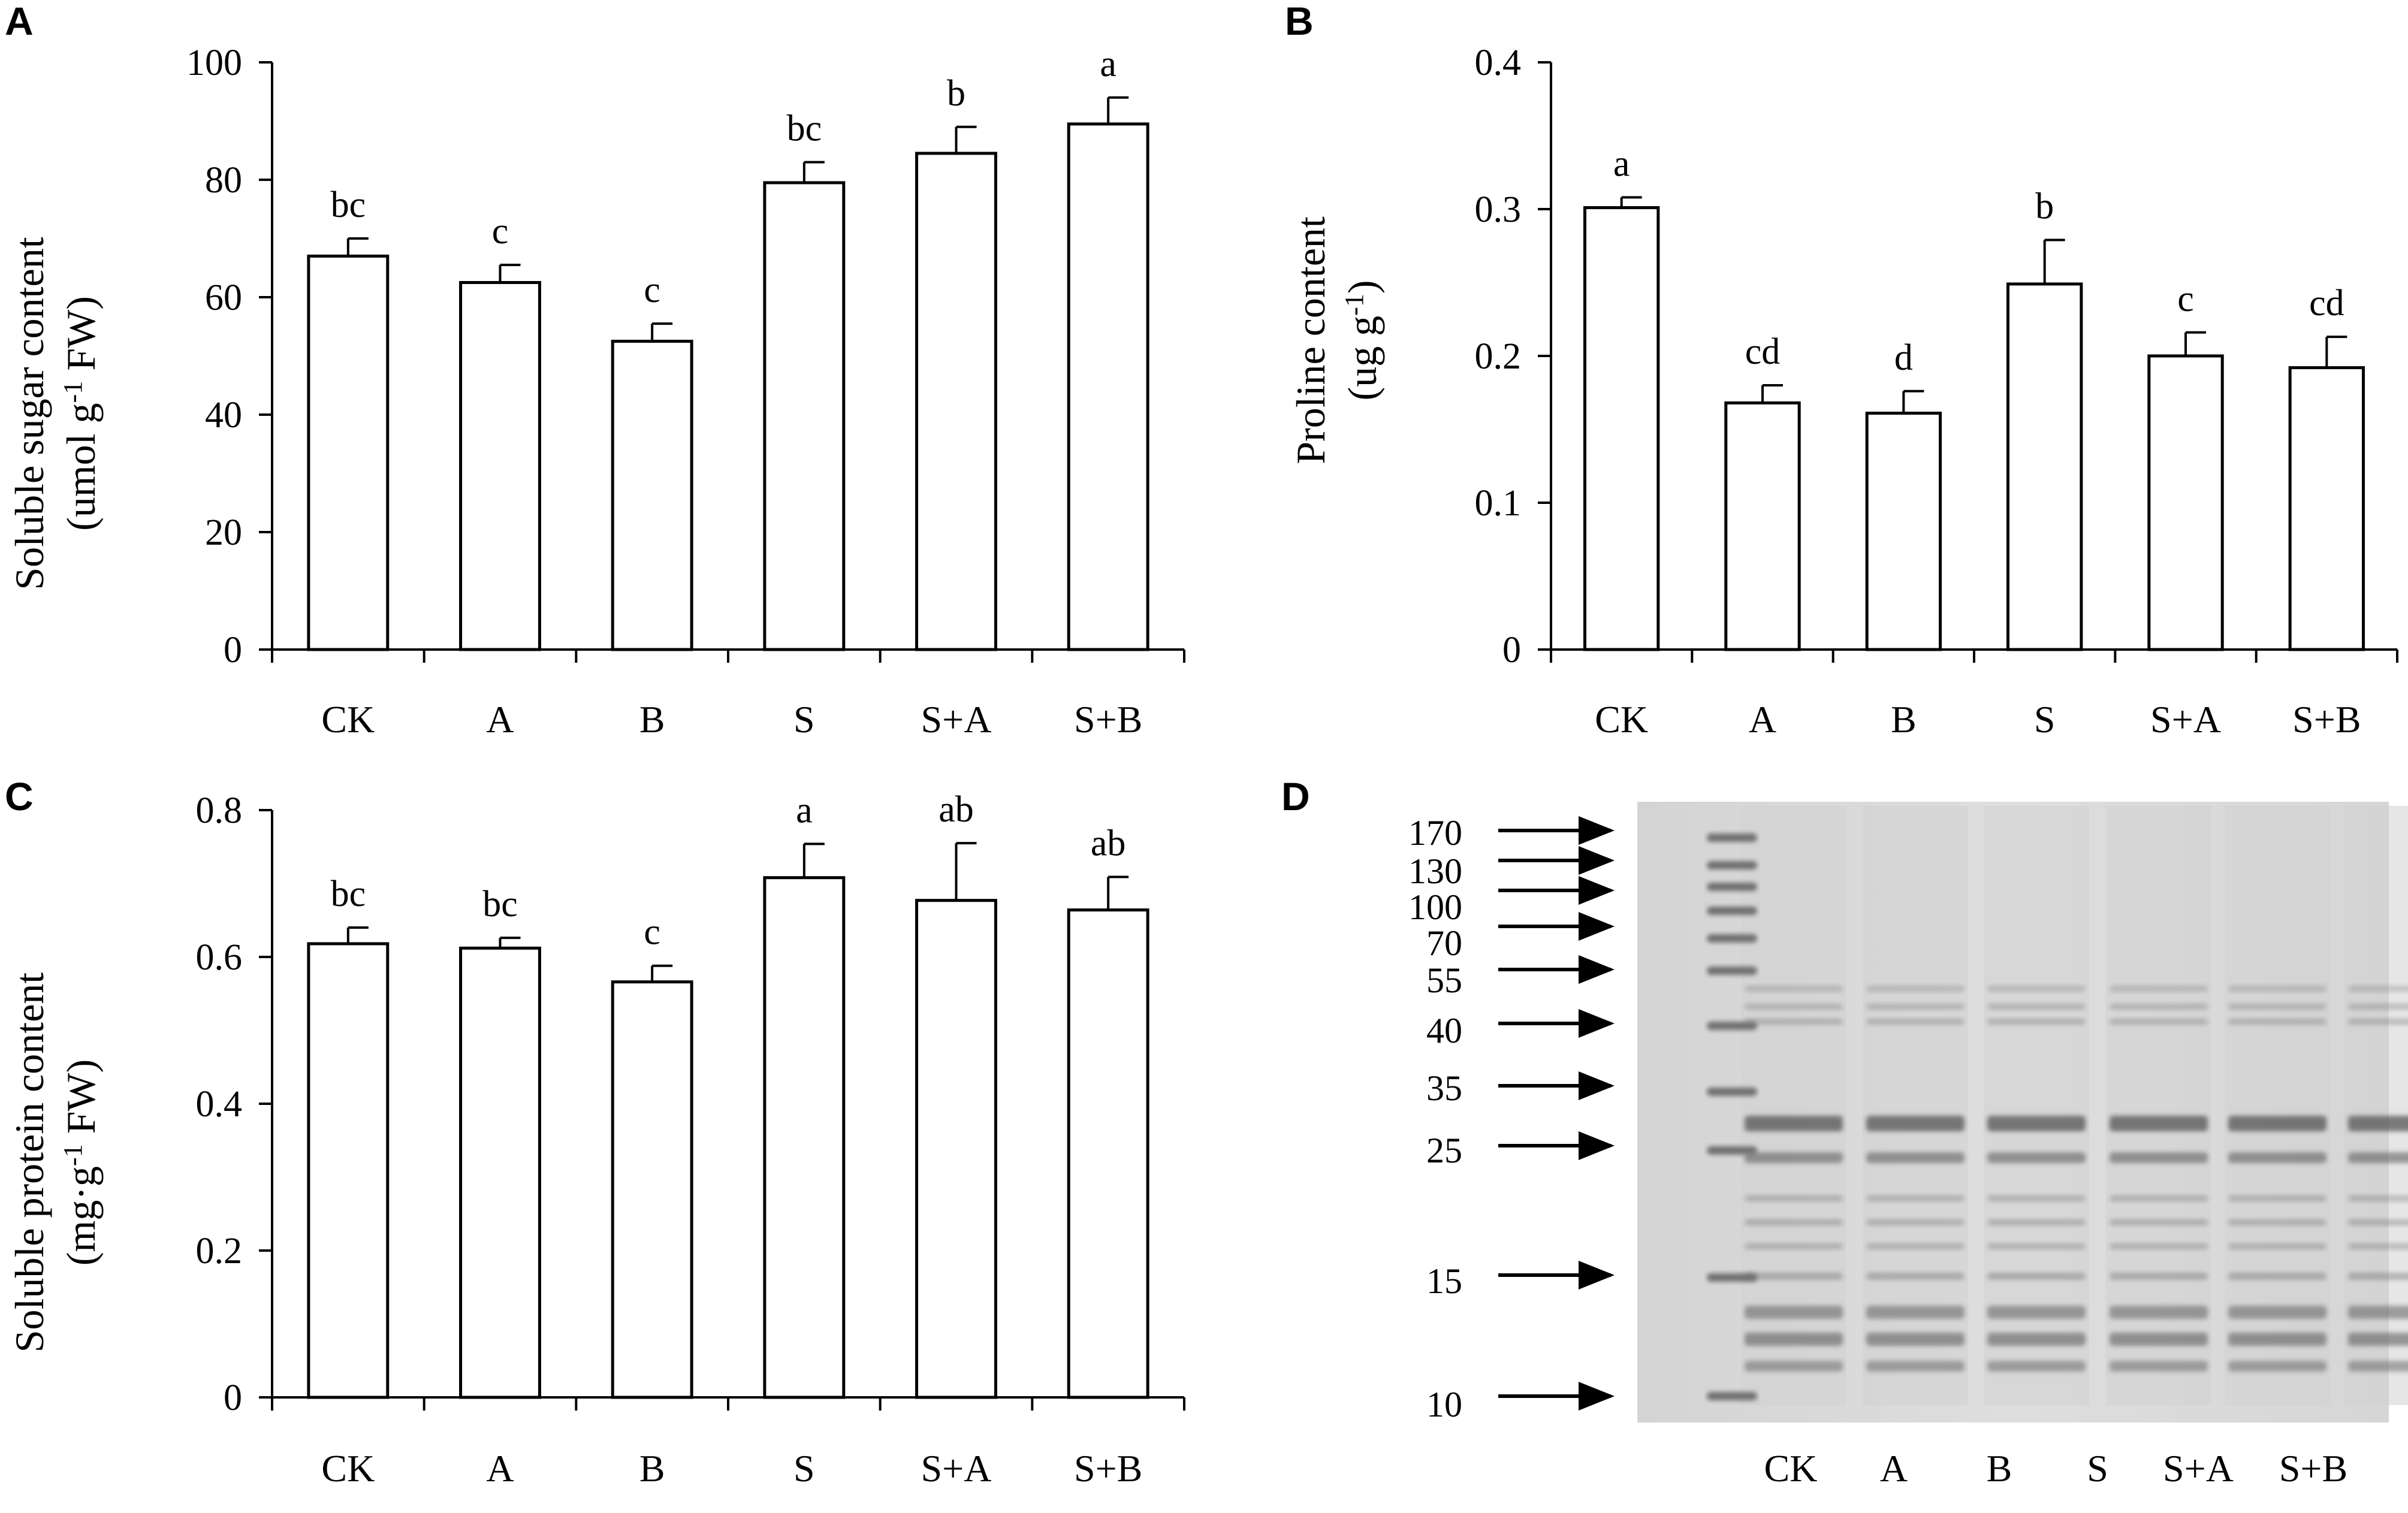 The image size is (2408, 1513). Describe the element at coordinates (219, 1251) in the screenshot. I see `panel-c-y-tick-label: 0.2` at that location.